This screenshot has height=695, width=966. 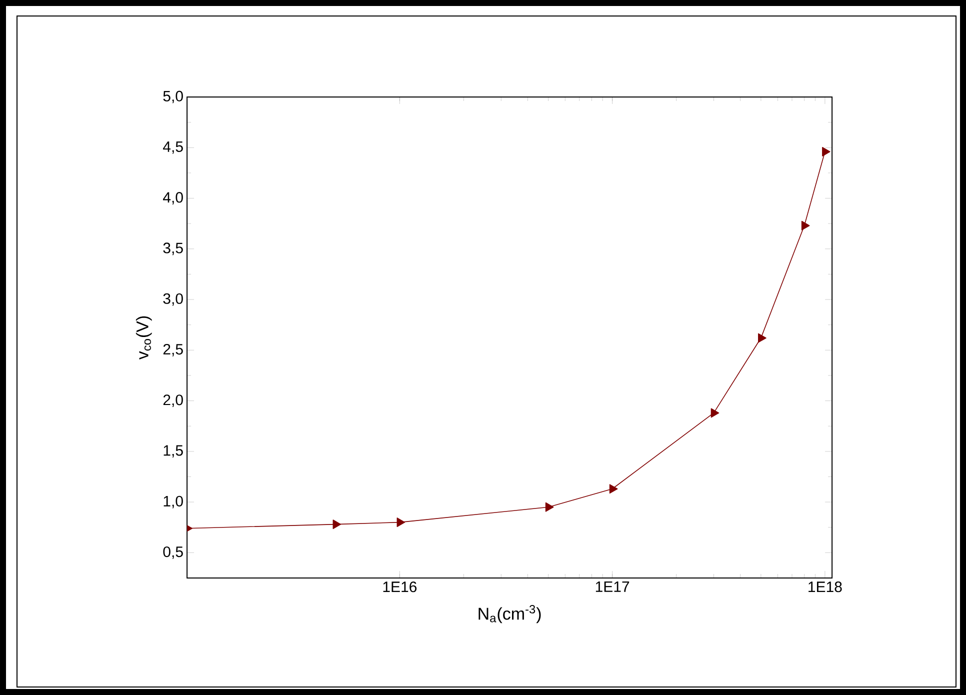 What do you see at coordinates (173, 97) in the screenshot?
I see `y-tick-label: 5,0` at bounding box center [173, 97].